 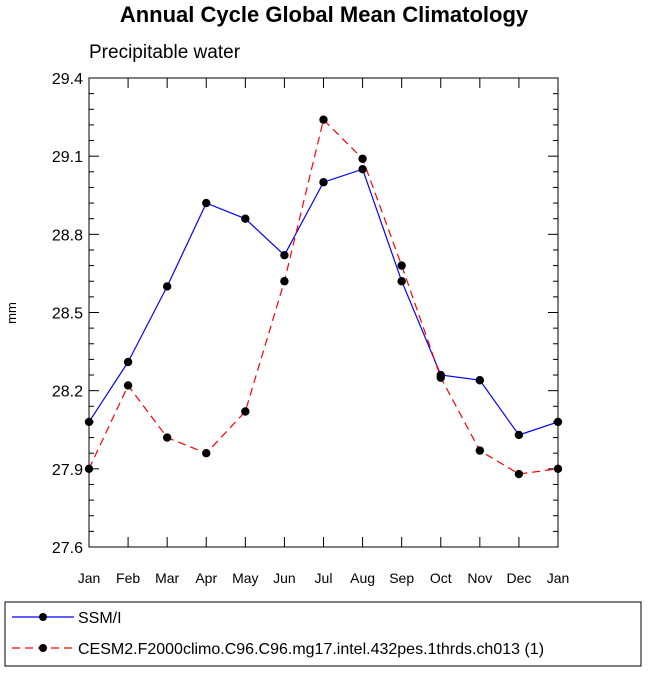 I want to click on x-tick-label: Sep, so click(x=401, y=578).